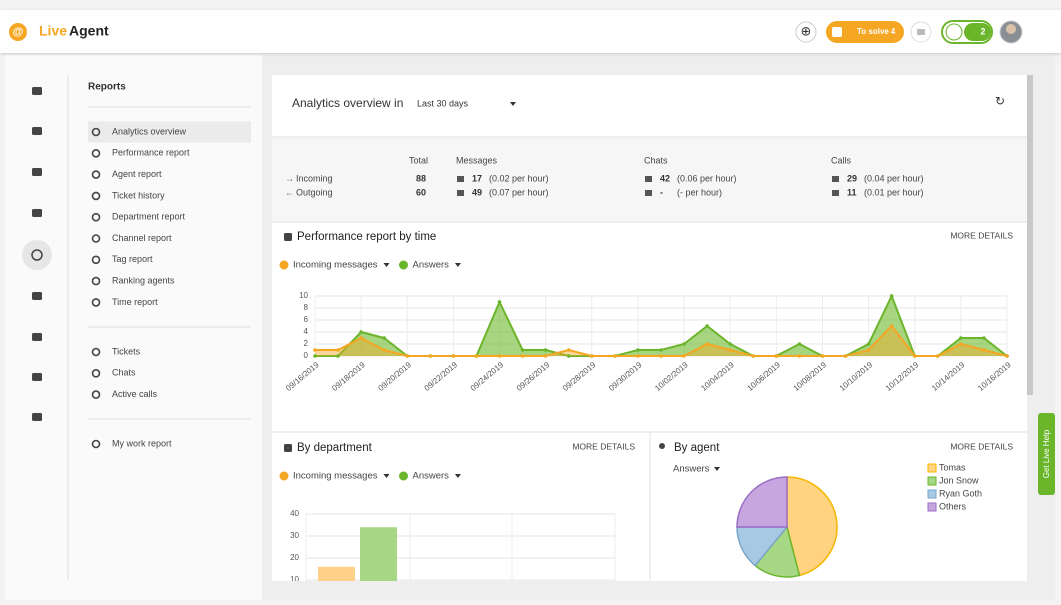 The width and height of the screenshot is (1061, 605). I want to click on to-solve-button, so click(865, 32).